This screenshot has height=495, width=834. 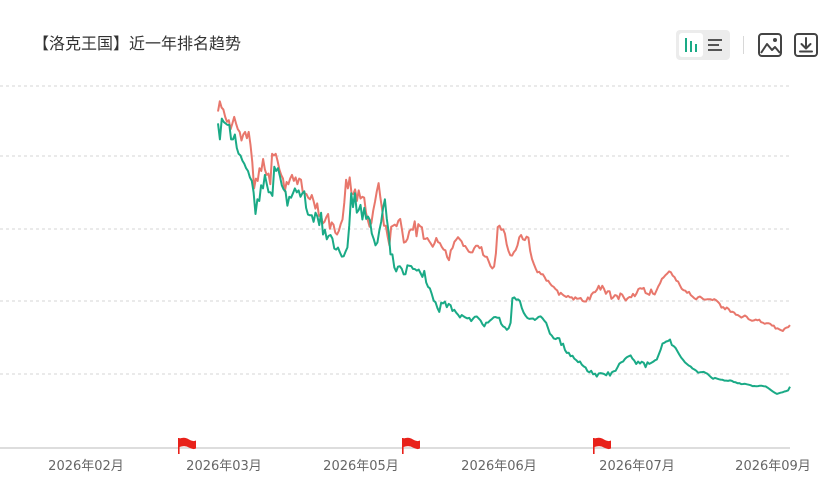 What do you see at coordinates (394, 445) in the screenshot?
I see `event-flags` at bounding box center [394, 445].